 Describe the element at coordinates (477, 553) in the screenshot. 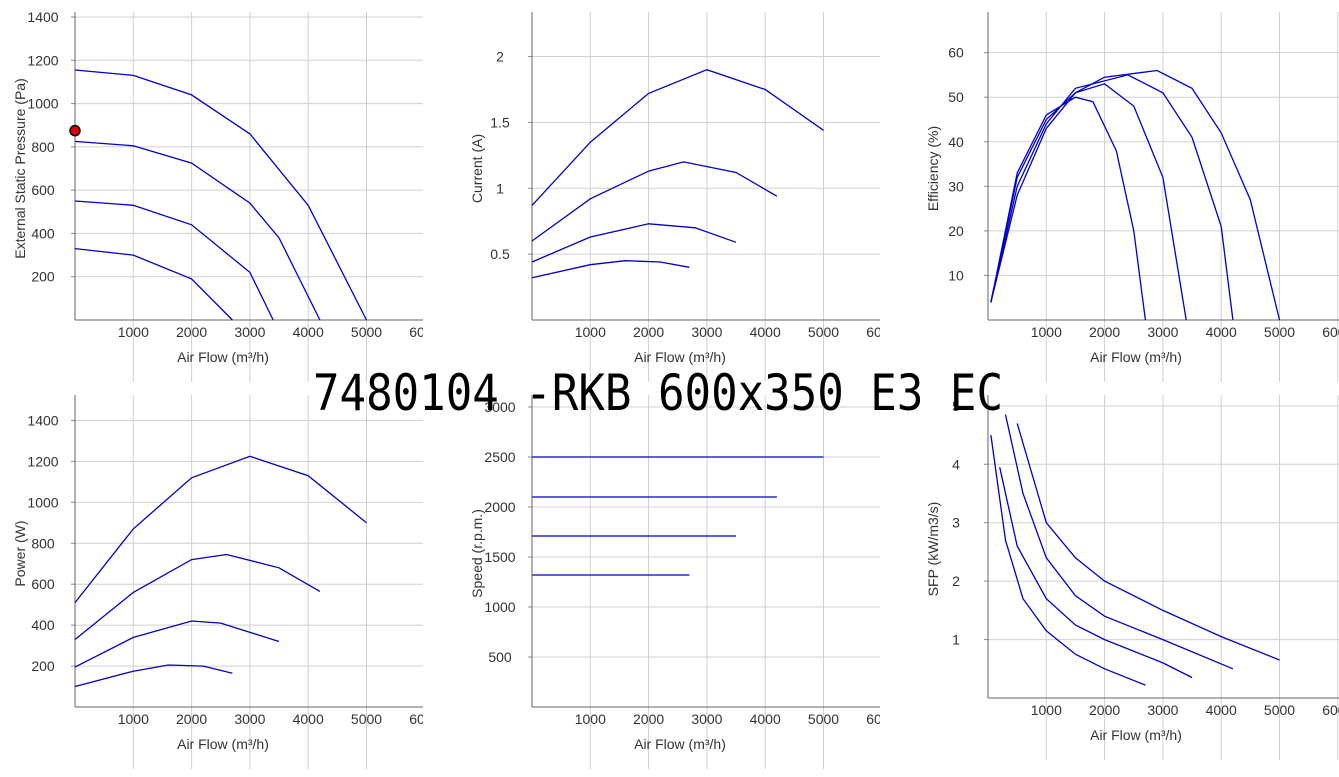

I see `y-axis-label: Speed (r.p.m.)` at that location.